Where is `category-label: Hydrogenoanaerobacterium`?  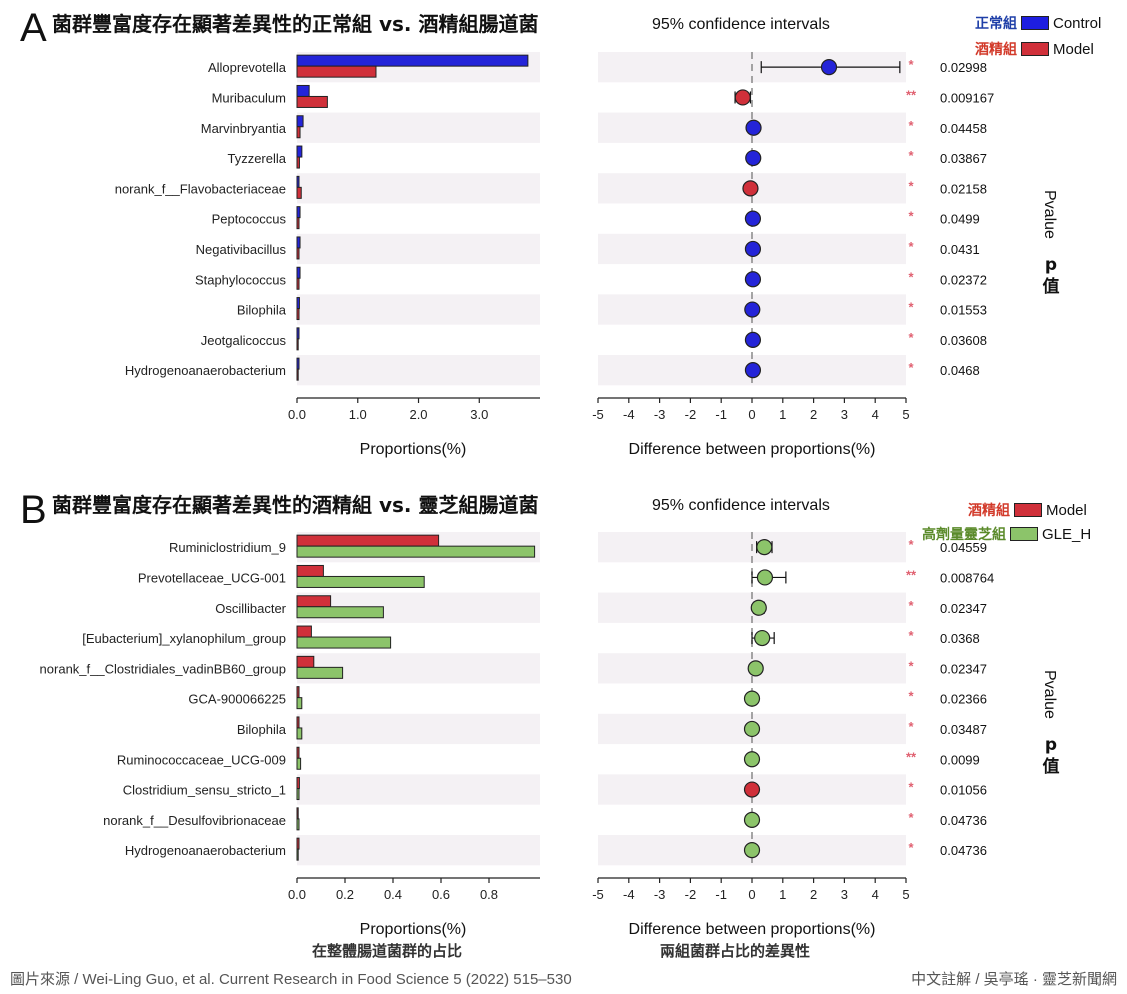
category-label: Hydrogenoanaerobacterium is located at coordinates (205, 850).